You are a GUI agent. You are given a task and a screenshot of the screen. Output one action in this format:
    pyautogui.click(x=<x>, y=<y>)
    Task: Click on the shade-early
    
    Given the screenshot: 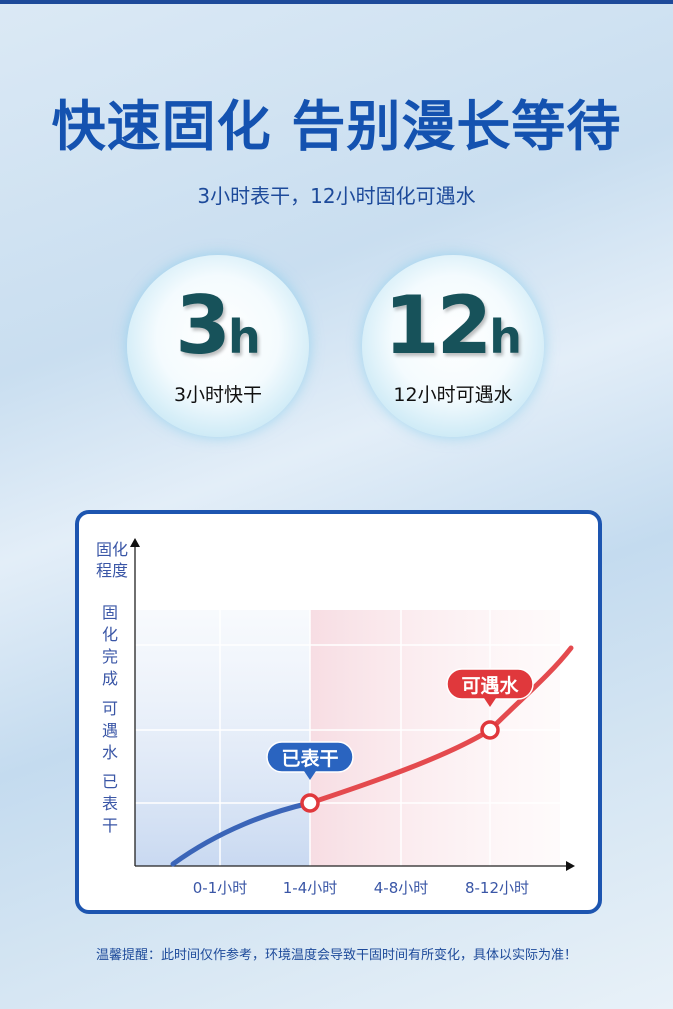 What is the action you would take?
    pyautogui.click(x=222, y=738)
    